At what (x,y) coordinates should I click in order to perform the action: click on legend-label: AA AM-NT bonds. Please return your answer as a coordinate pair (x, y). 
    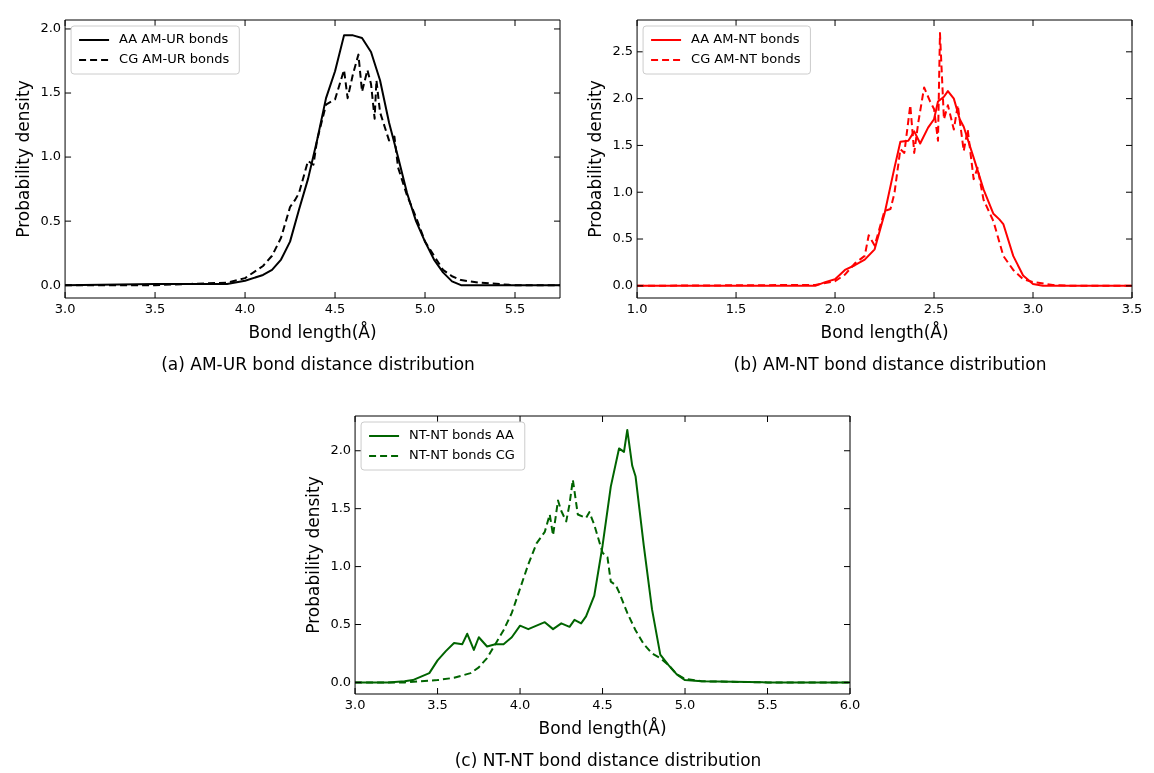
    Looking at the image, I should click on (745, 39).